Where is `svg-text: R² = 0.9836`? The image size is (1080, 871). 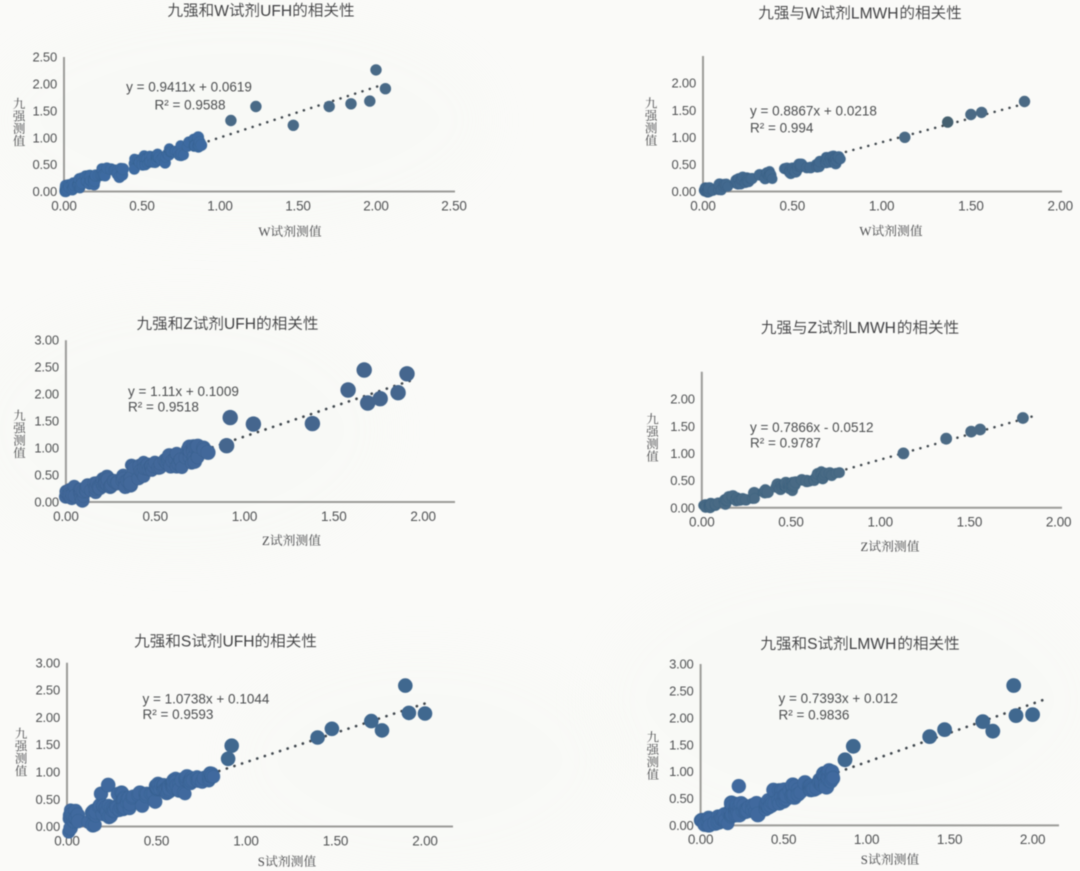
svg-text: R² = 0.9836 is located at coordinates (814, 715).